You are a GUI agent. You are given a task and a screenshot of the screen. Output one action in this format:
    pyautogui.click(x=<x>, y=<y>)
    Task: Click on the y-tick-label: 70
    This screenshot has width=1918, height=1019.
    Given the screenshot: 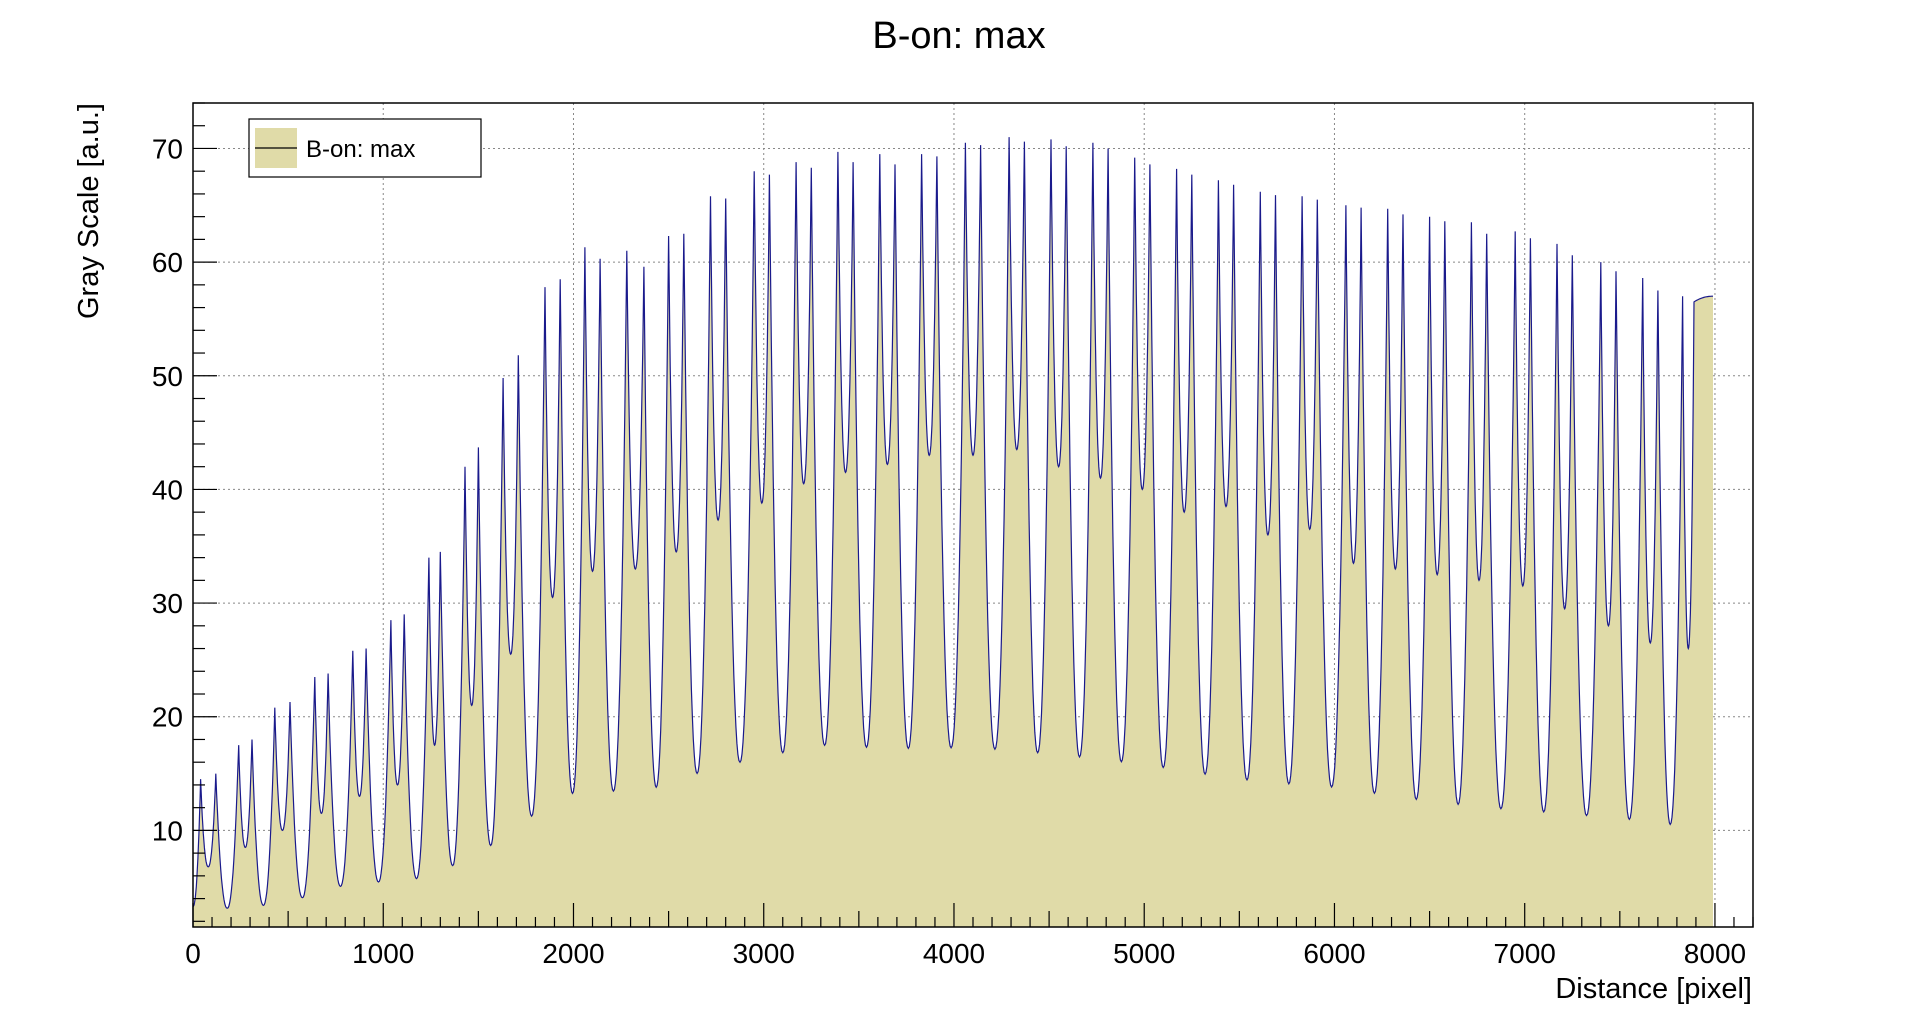 What is the action you would take?
    pyautogui.click(x=167, y=148)
    